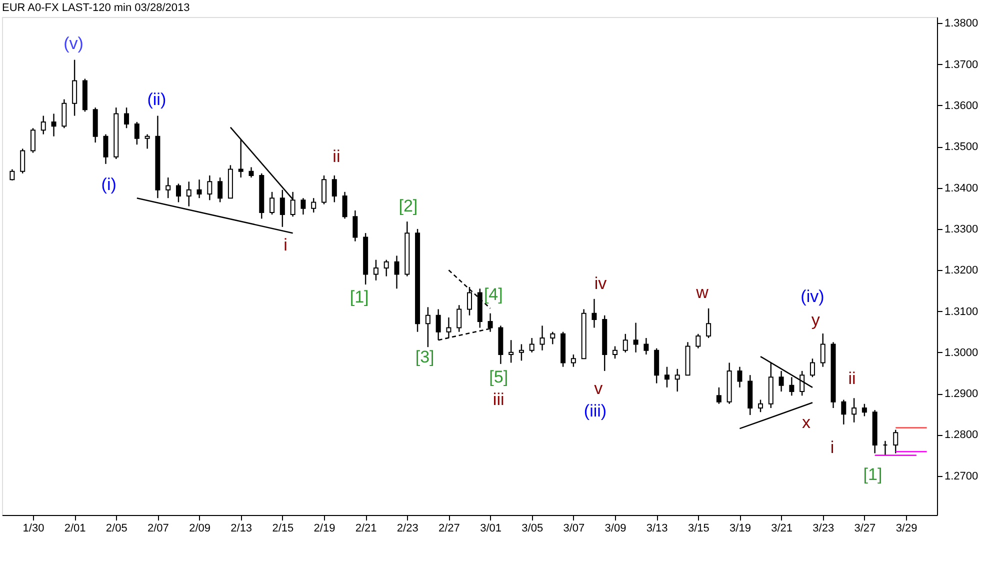  What do you see at coordinates (961, 64) in the screenshot?
I see `y-tick-label: 1.3700` at bounding box center [961, 64].